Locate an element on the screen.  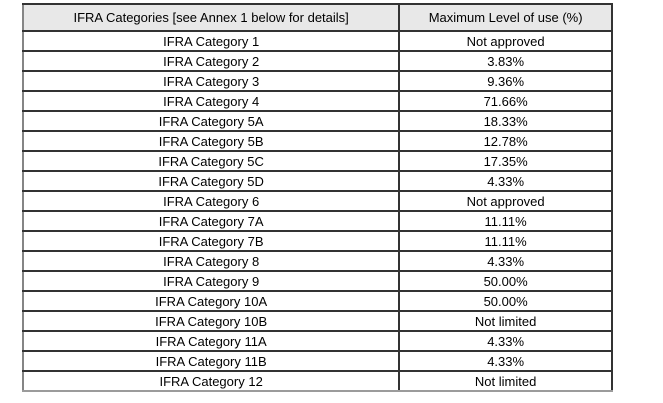
table-row: IFRA Category 12 Not limited is located at coordinates (317, 381).